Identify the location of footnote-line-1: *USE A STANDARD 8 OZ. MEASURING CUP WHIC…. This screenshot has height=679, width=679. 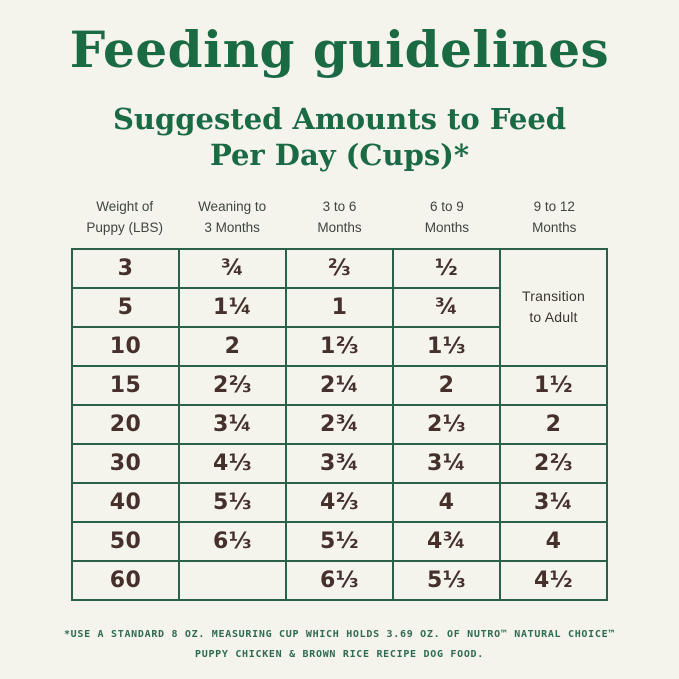
(339, 634).